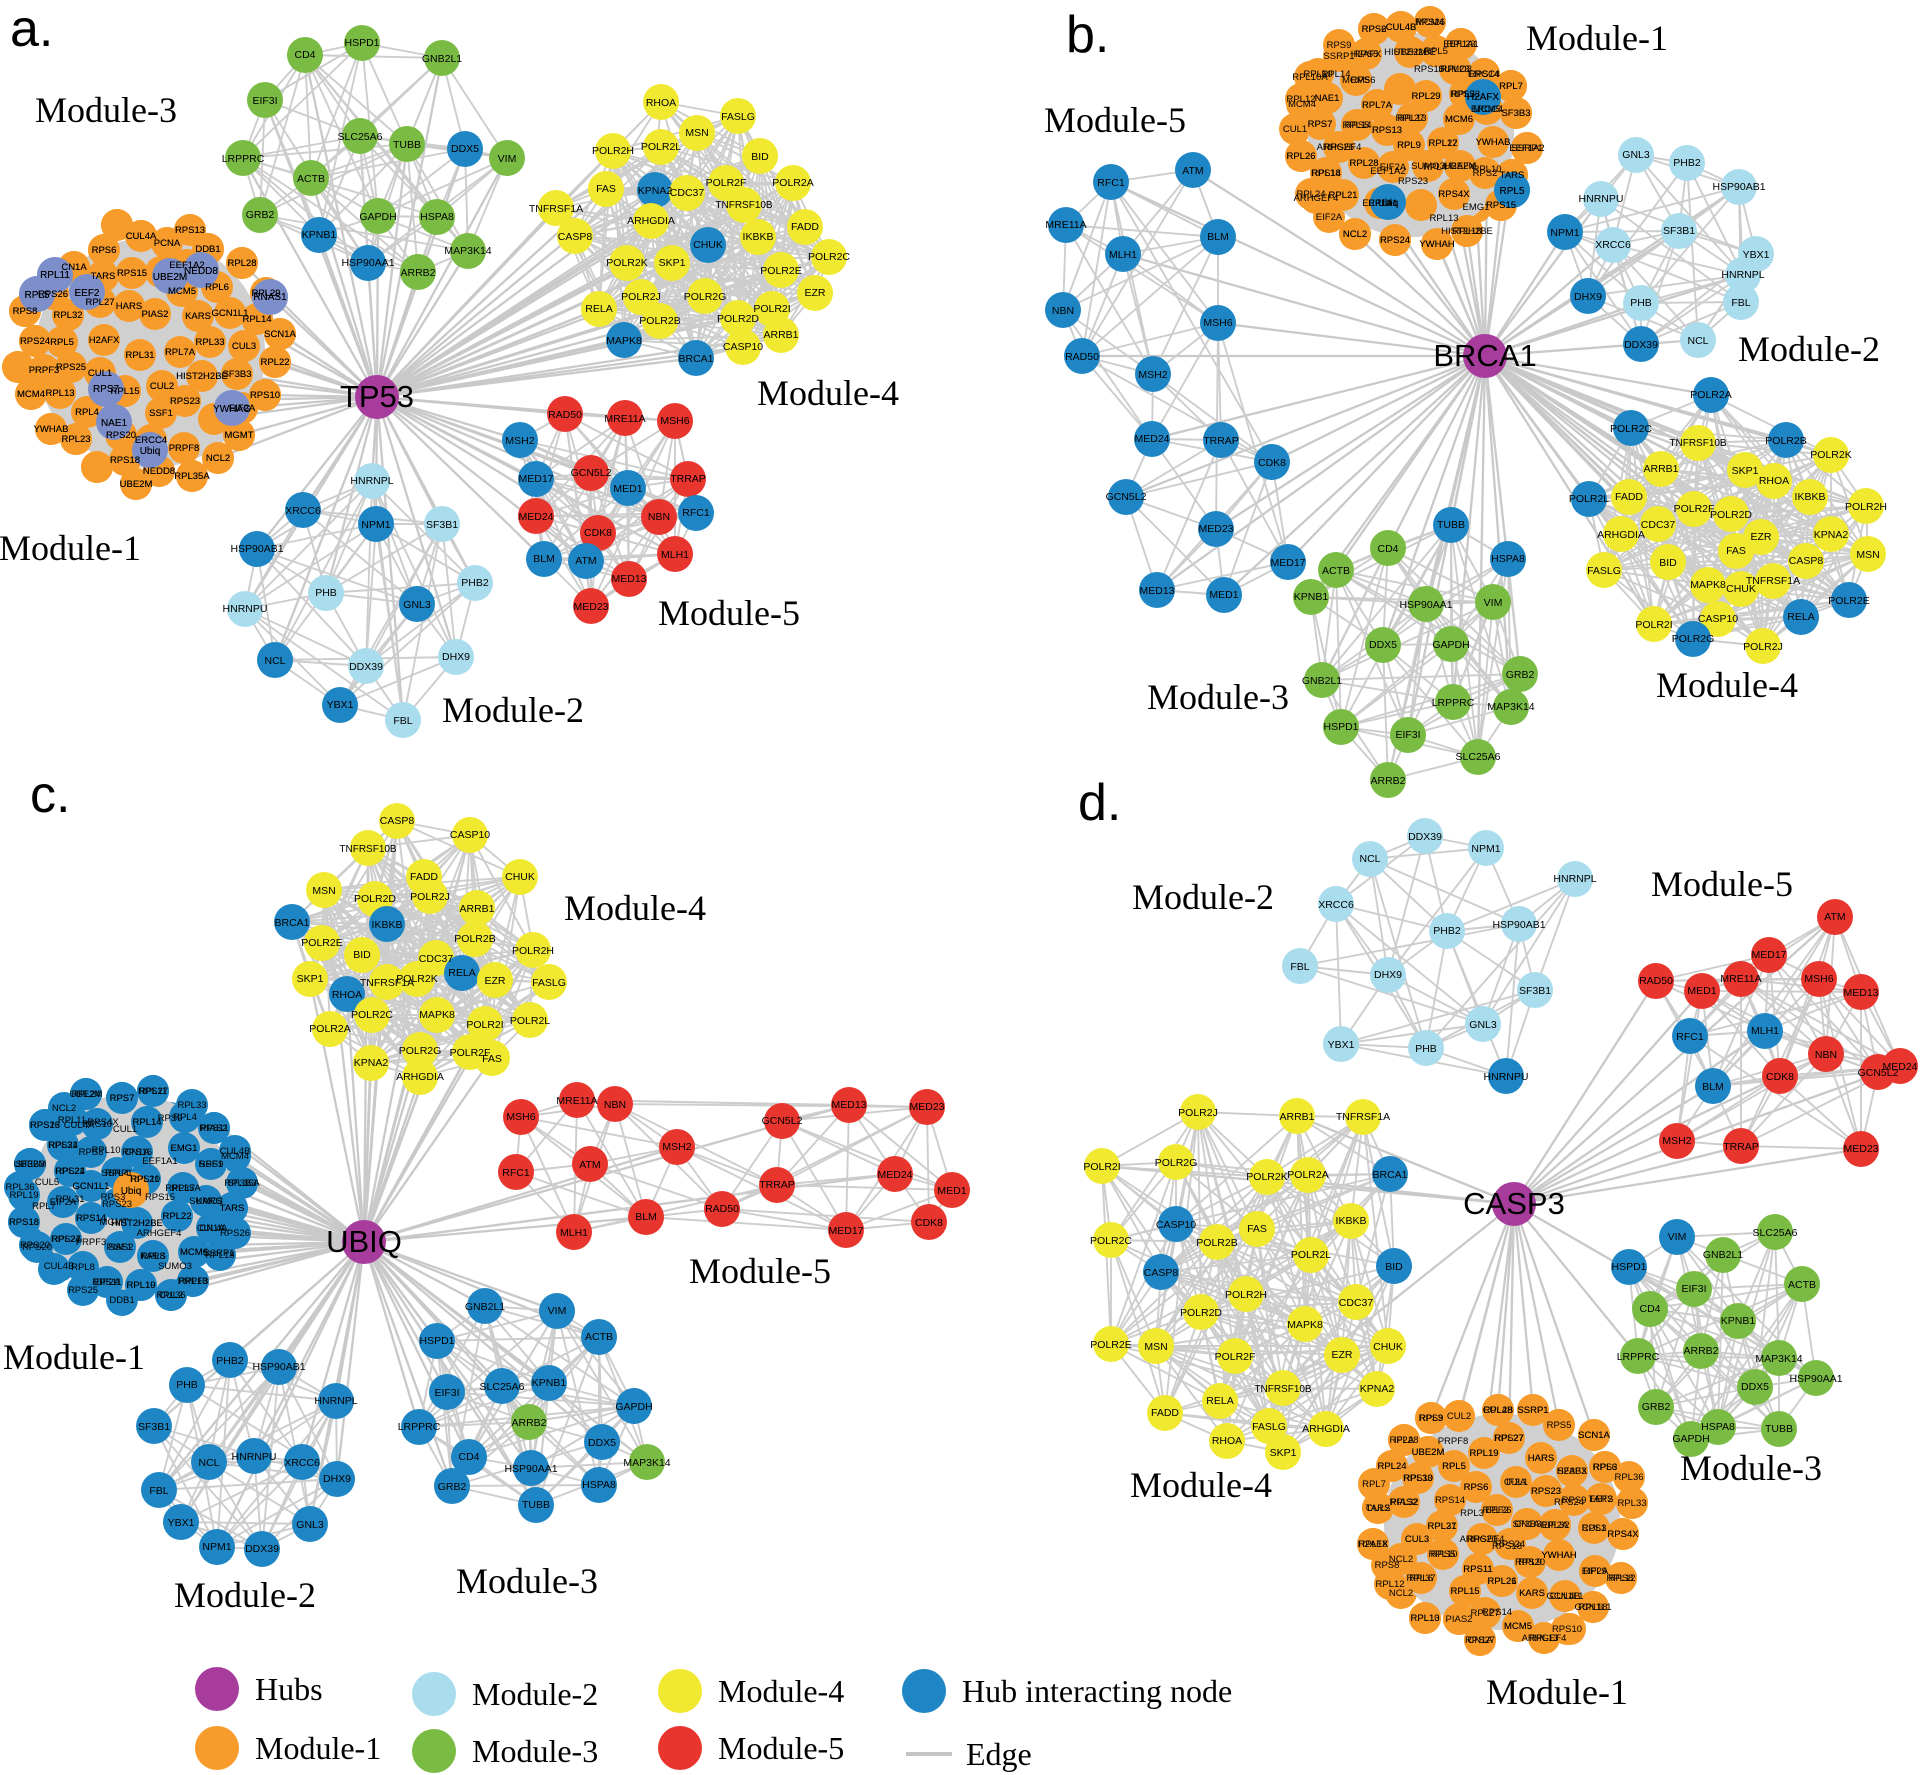  I want to click on svg-text: RPL3, so click(1431, 1418).